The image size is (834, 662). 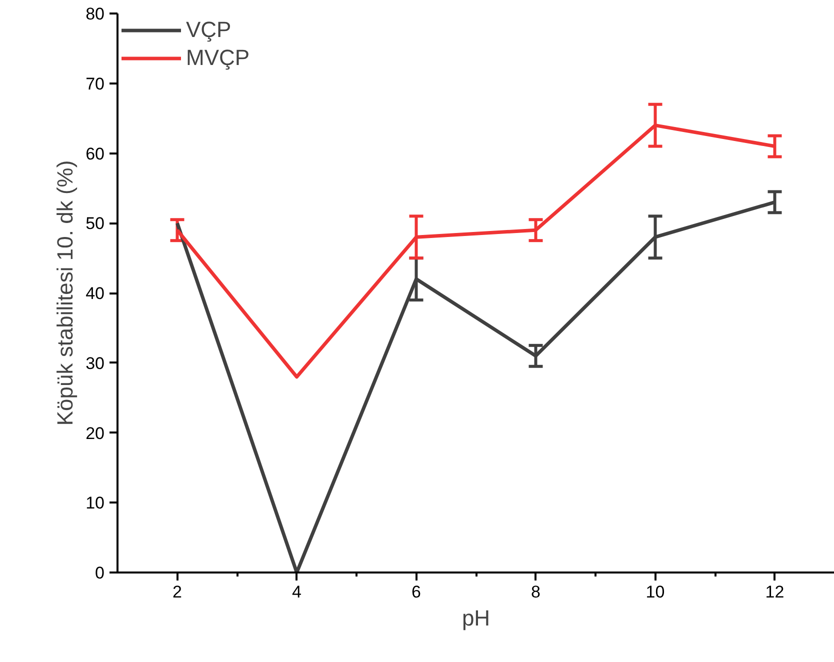 What do you see at coordinates (95, 433) in the screenshot?
I see `y-tick-label: 20` at bounding box center [95, 433].